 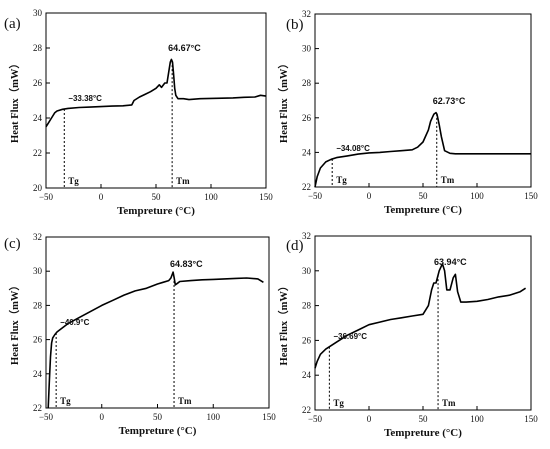 I want to click on panel-label: (b), so click(x=295, y=25).